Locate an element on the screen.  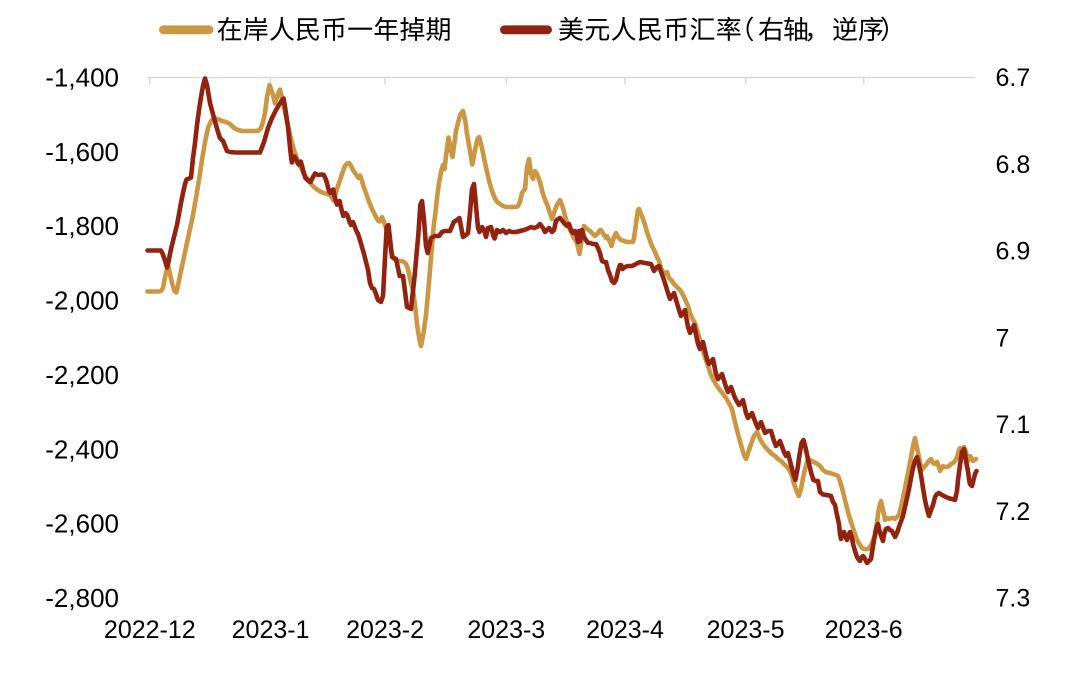
svg-text: 2022-12 is located at coordinates (150, 630).